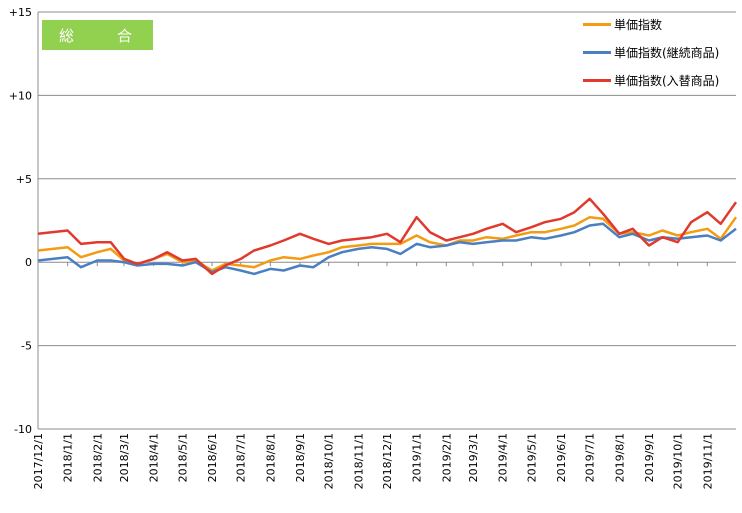 The width and height of the screenshot is (742, 513). Describe the element at coordinates (503, 457) in the screenshot. I see `x-tick-label: 2019/4/1` at that location.